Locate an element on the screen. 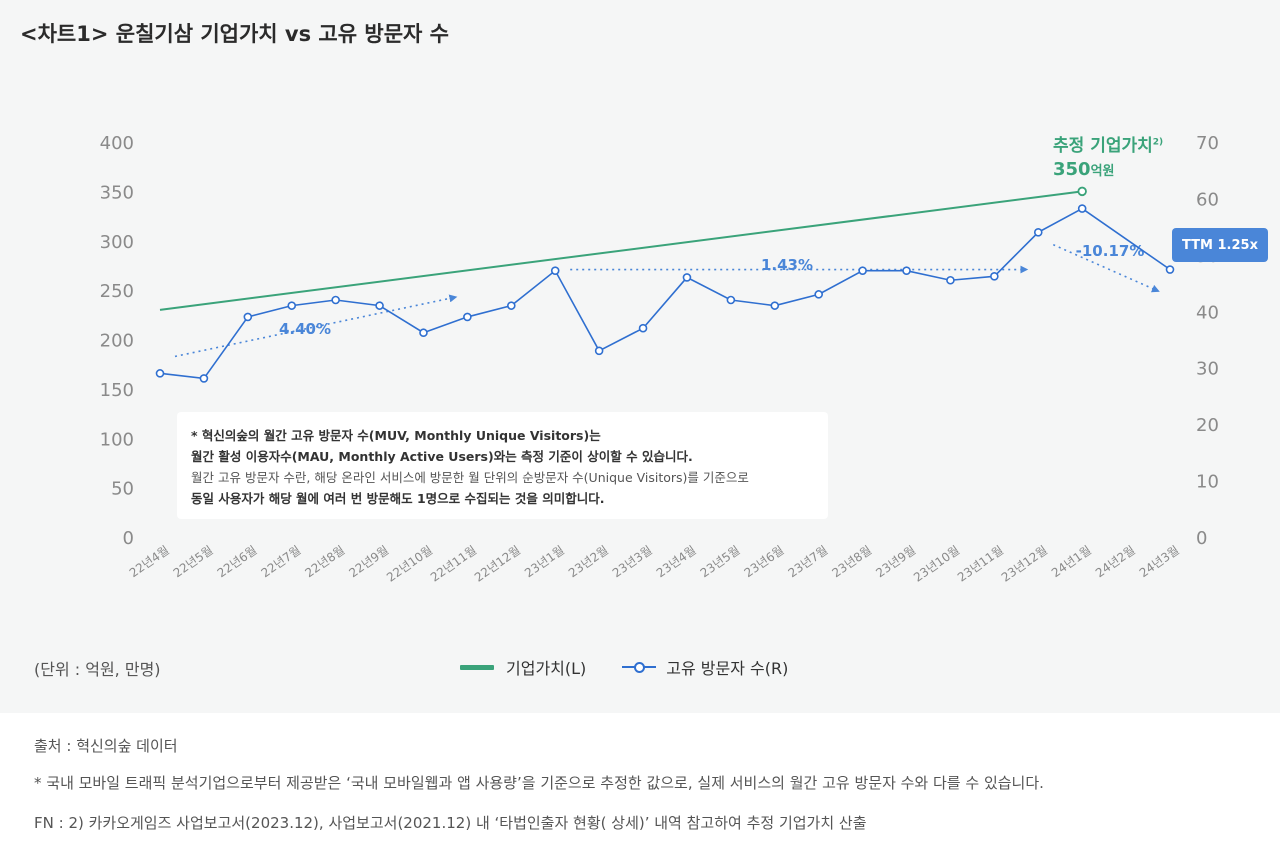  x-tick-label: 23년5월 is located at coordinates (720, 561).